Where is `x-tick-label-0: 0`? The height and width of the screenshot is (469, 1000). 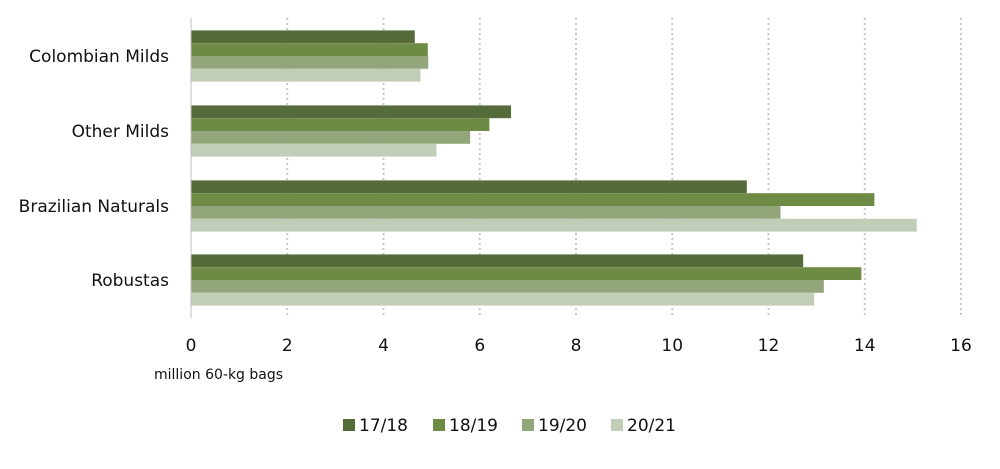 x-tick-label-0: 0 is located at coordinates (191, 346).